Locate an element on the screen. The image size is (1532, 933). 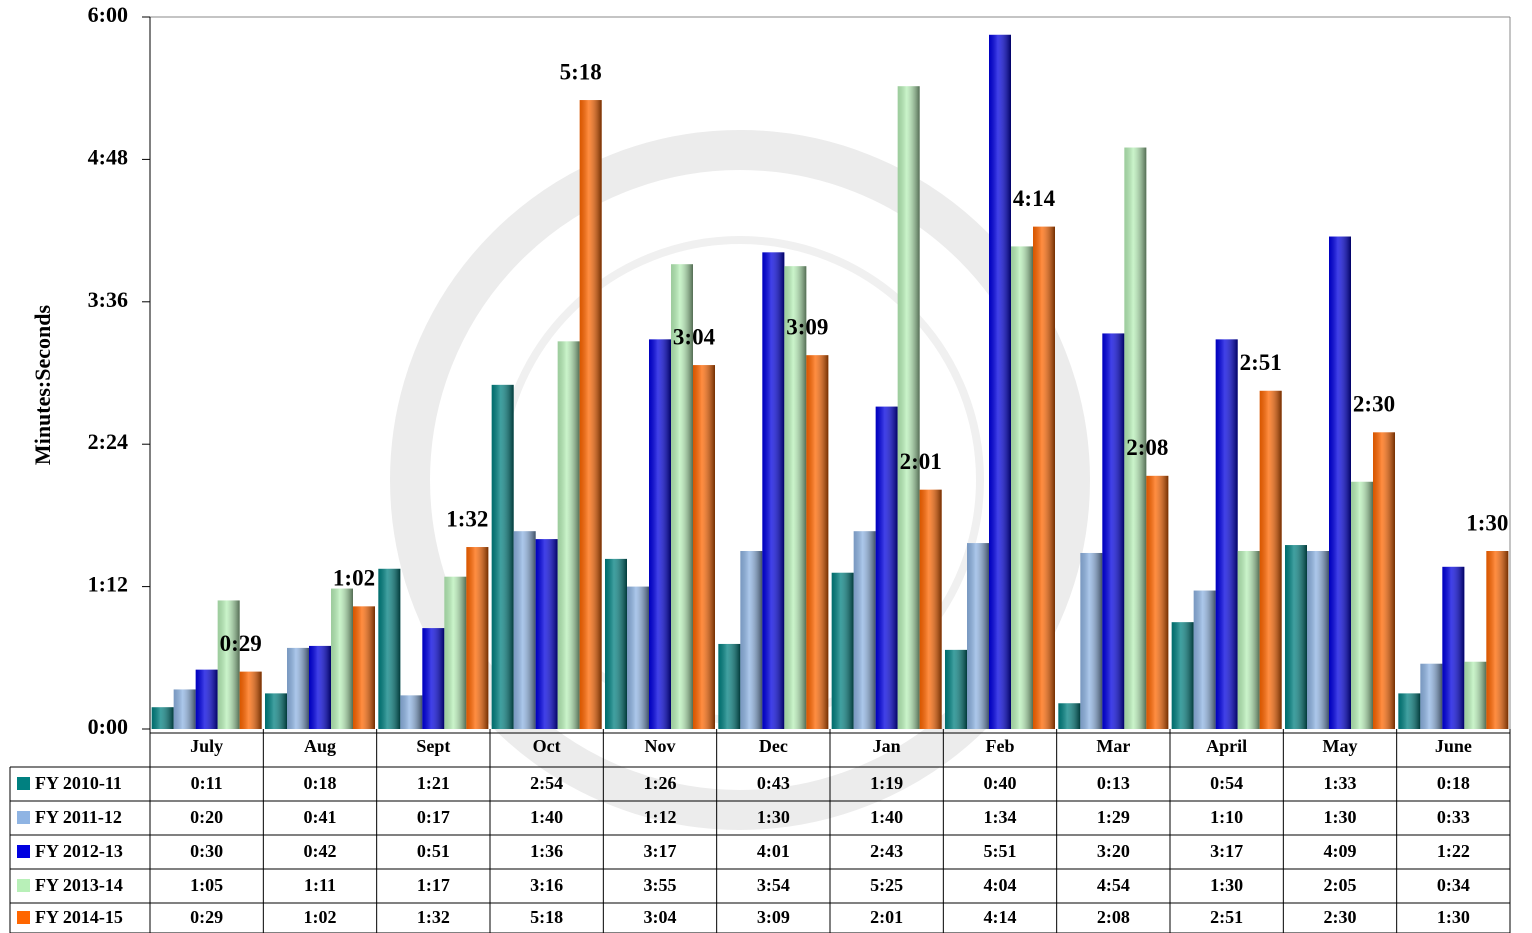
table-cell: 0:20 is located at coordinates (206, 817).